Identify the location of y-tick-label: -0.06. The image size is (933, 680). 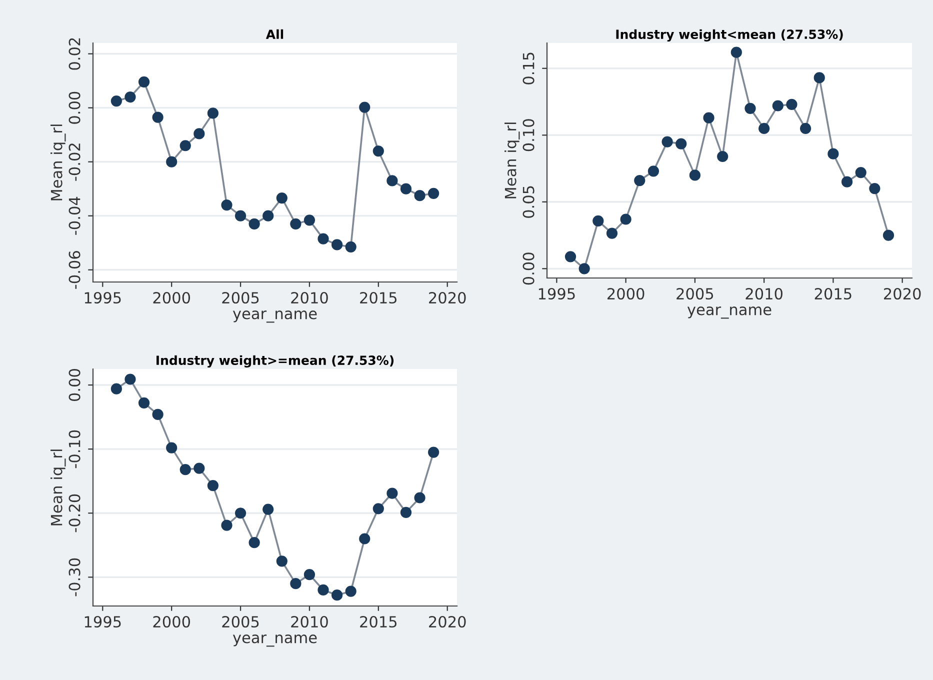
(74, 270).